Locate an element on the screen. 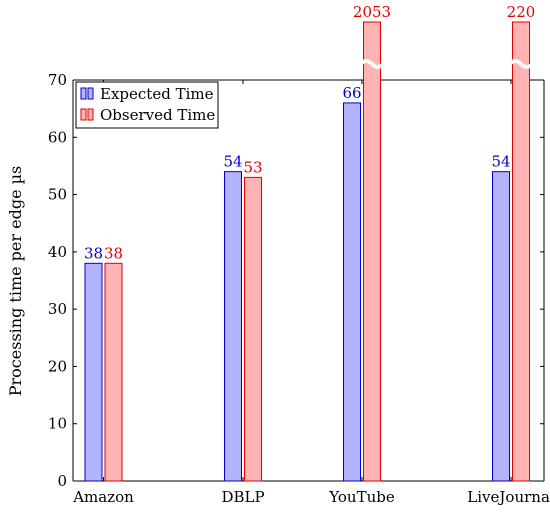  legend: Expected Time Observed Time is located at coordinates (147, 105).